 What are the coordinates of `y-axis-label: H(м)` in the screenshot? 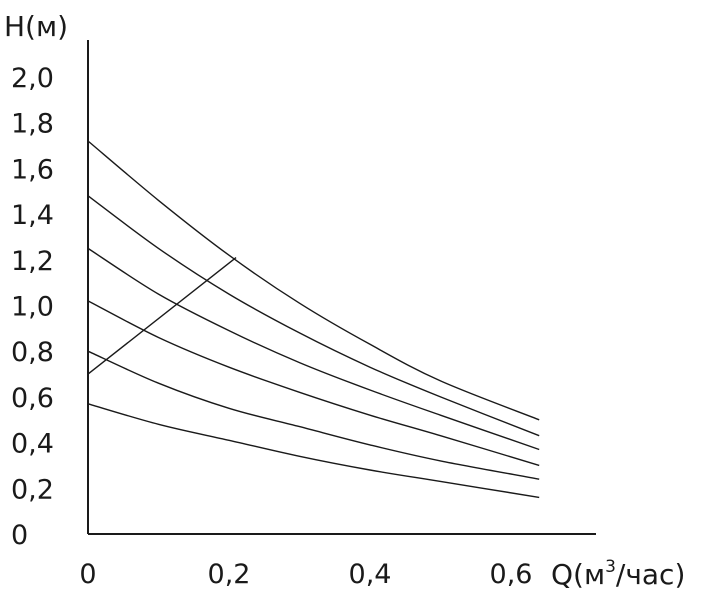 It's located at (36, 26).